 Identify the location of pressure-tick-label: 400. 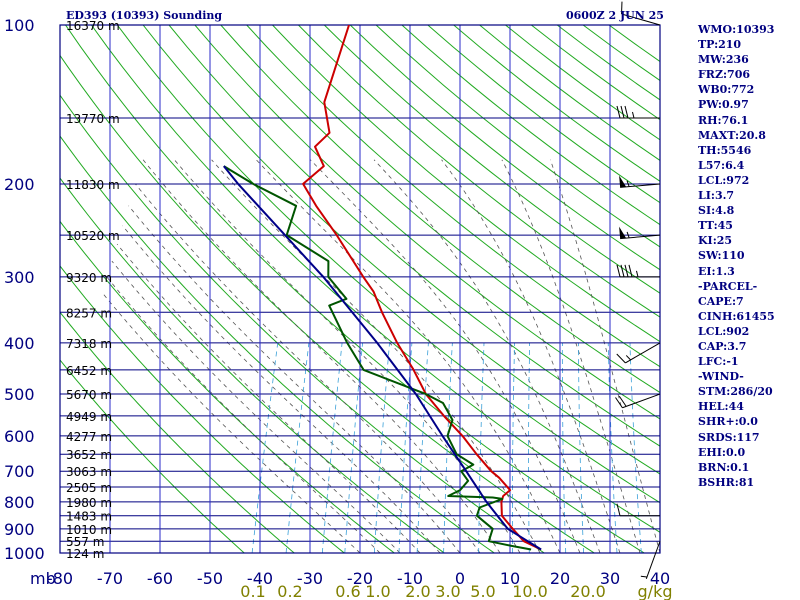
(19, 343).